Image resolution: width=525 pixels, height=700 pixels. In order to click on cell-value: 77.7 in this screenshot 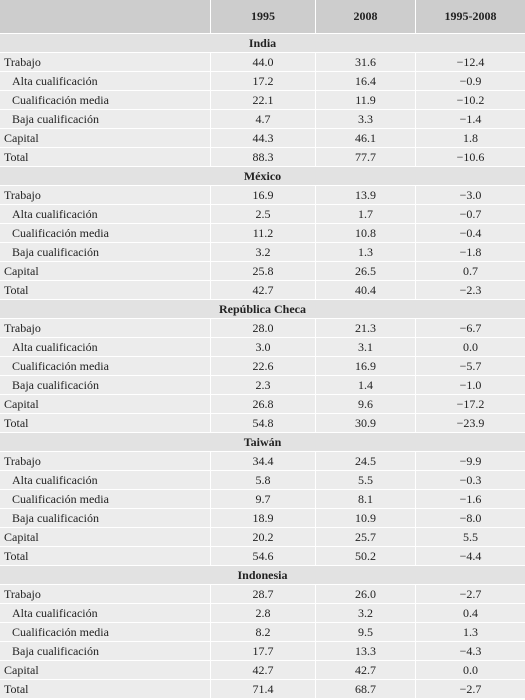, I will do `click(365, 157)`.